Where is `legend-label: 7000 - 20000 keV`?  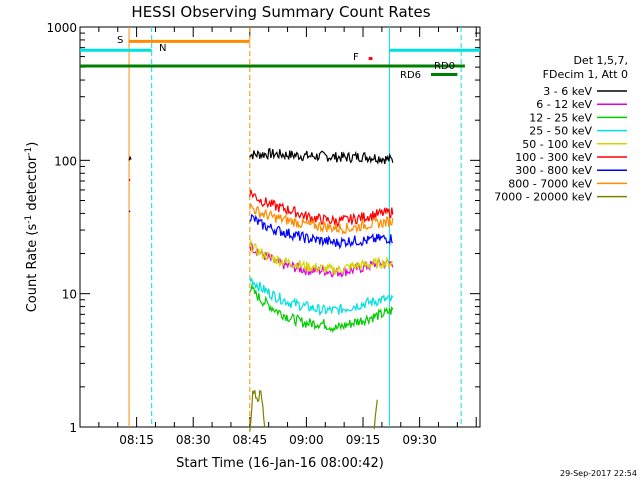 legend-label: 7000 - 20000 keV is located at coordinates (543, 197).